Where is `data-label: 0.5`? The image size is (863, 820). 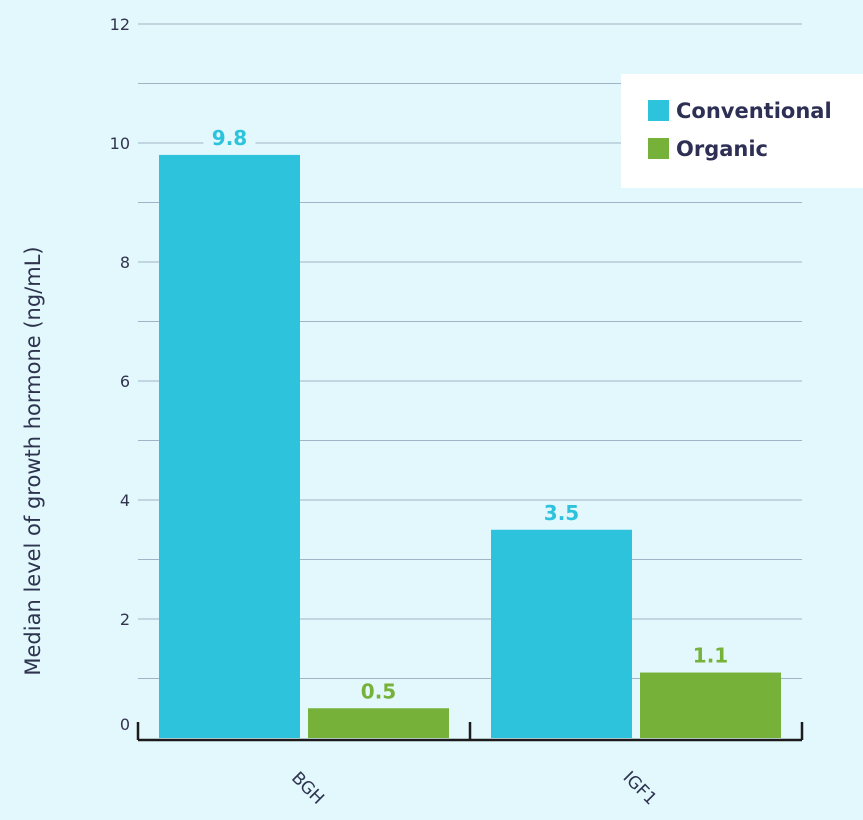 data-label: 0.5 is located at coordinates (378, 691).